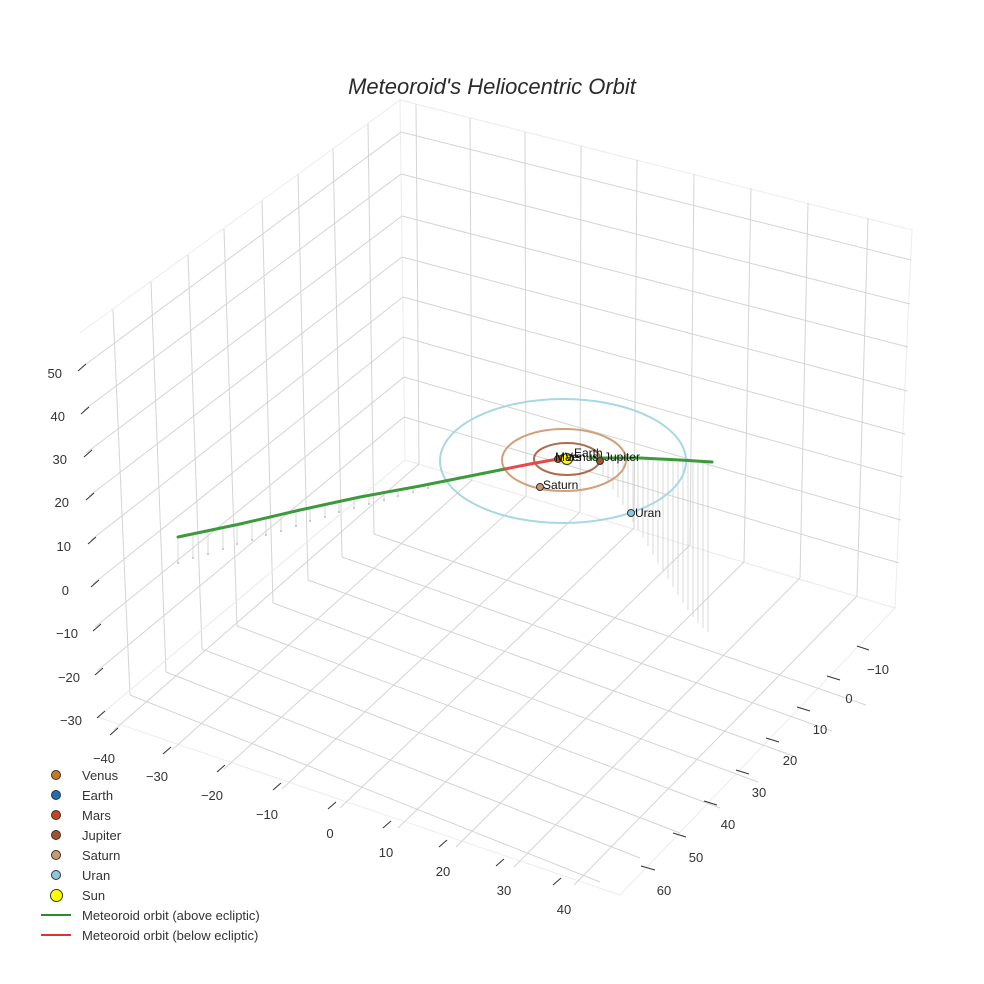 Image resolution: width=984 pixels, height=984 pixels. I want to click on saturn-orbit, so click(564, 460).